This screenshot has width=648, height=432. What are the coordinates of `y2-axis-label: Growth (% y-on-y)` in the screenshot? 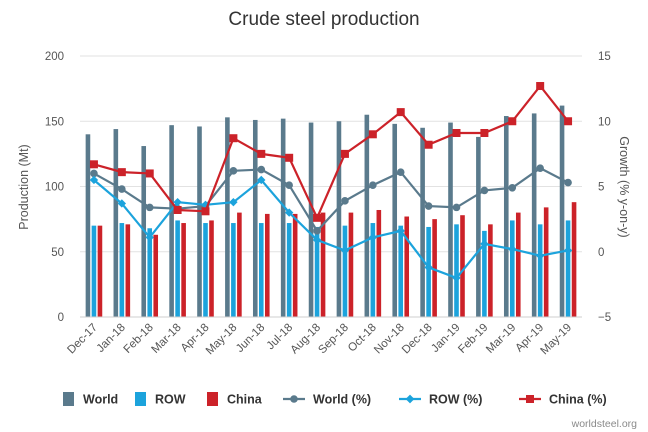 It's located at (624, 186).